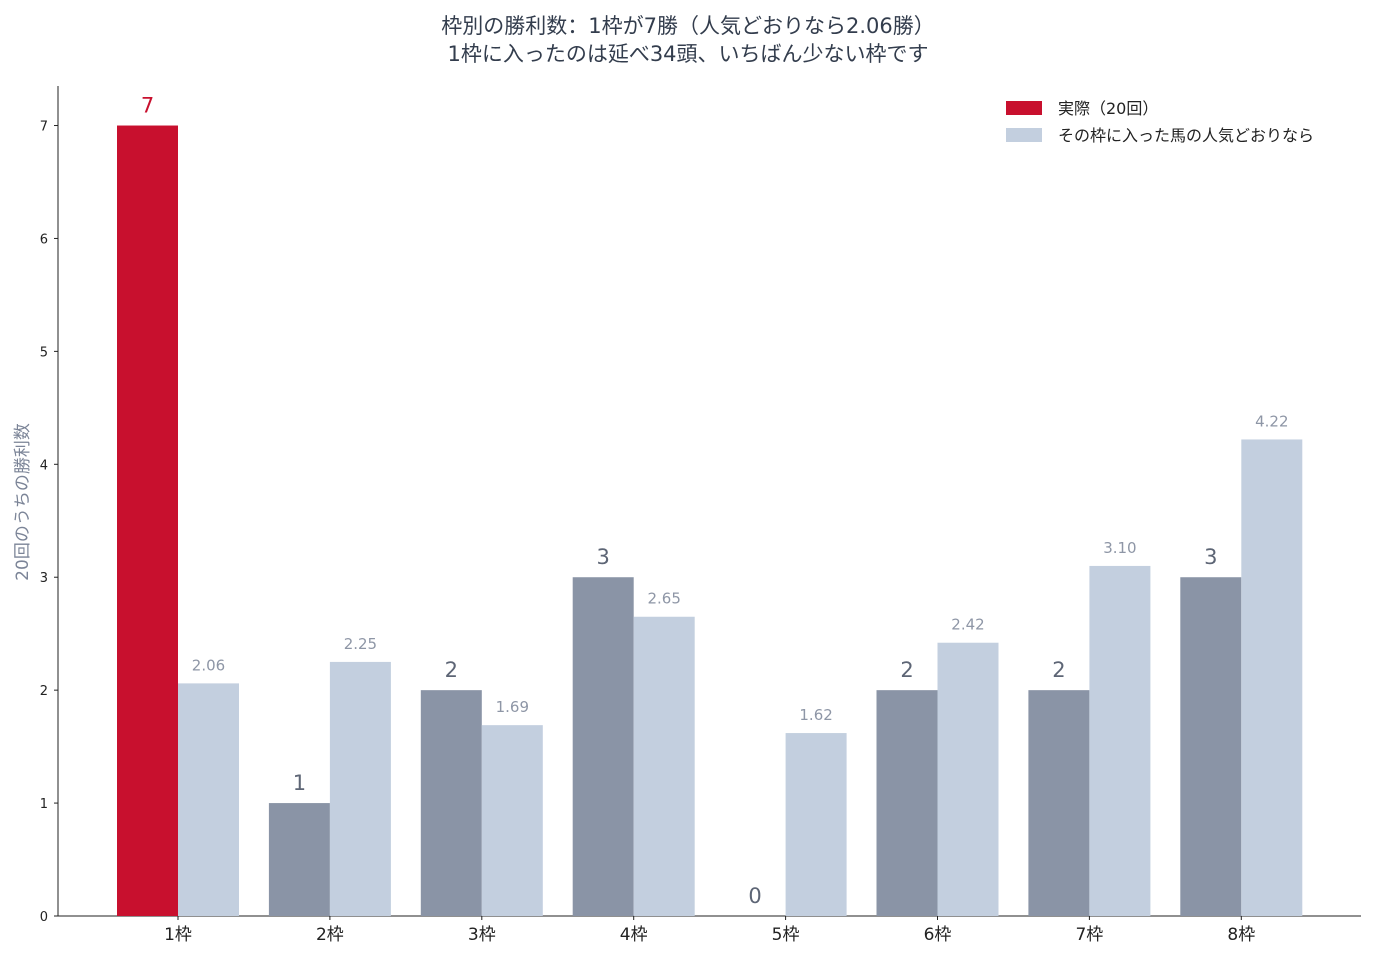  Describe the element at coordinates (330, 935) in the screenshot. I see `x-tick-label: 2枠` at that location.